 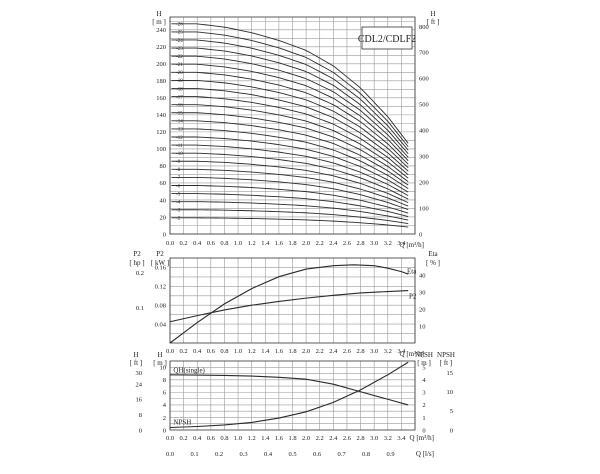 What do you see at coordinates (433, 263) in the screenshot?
I see `eta-axis-unit: [ % ]` at bounding box center [433, 263].